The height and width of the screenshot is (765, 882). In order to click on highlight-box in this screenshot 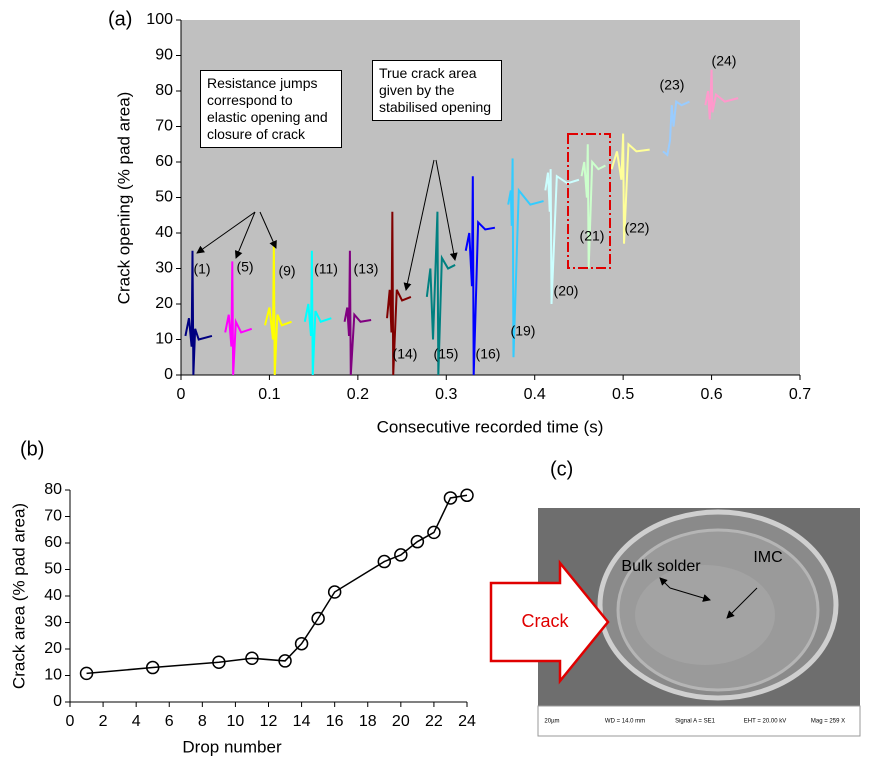, I will do `click(589, 201)`.